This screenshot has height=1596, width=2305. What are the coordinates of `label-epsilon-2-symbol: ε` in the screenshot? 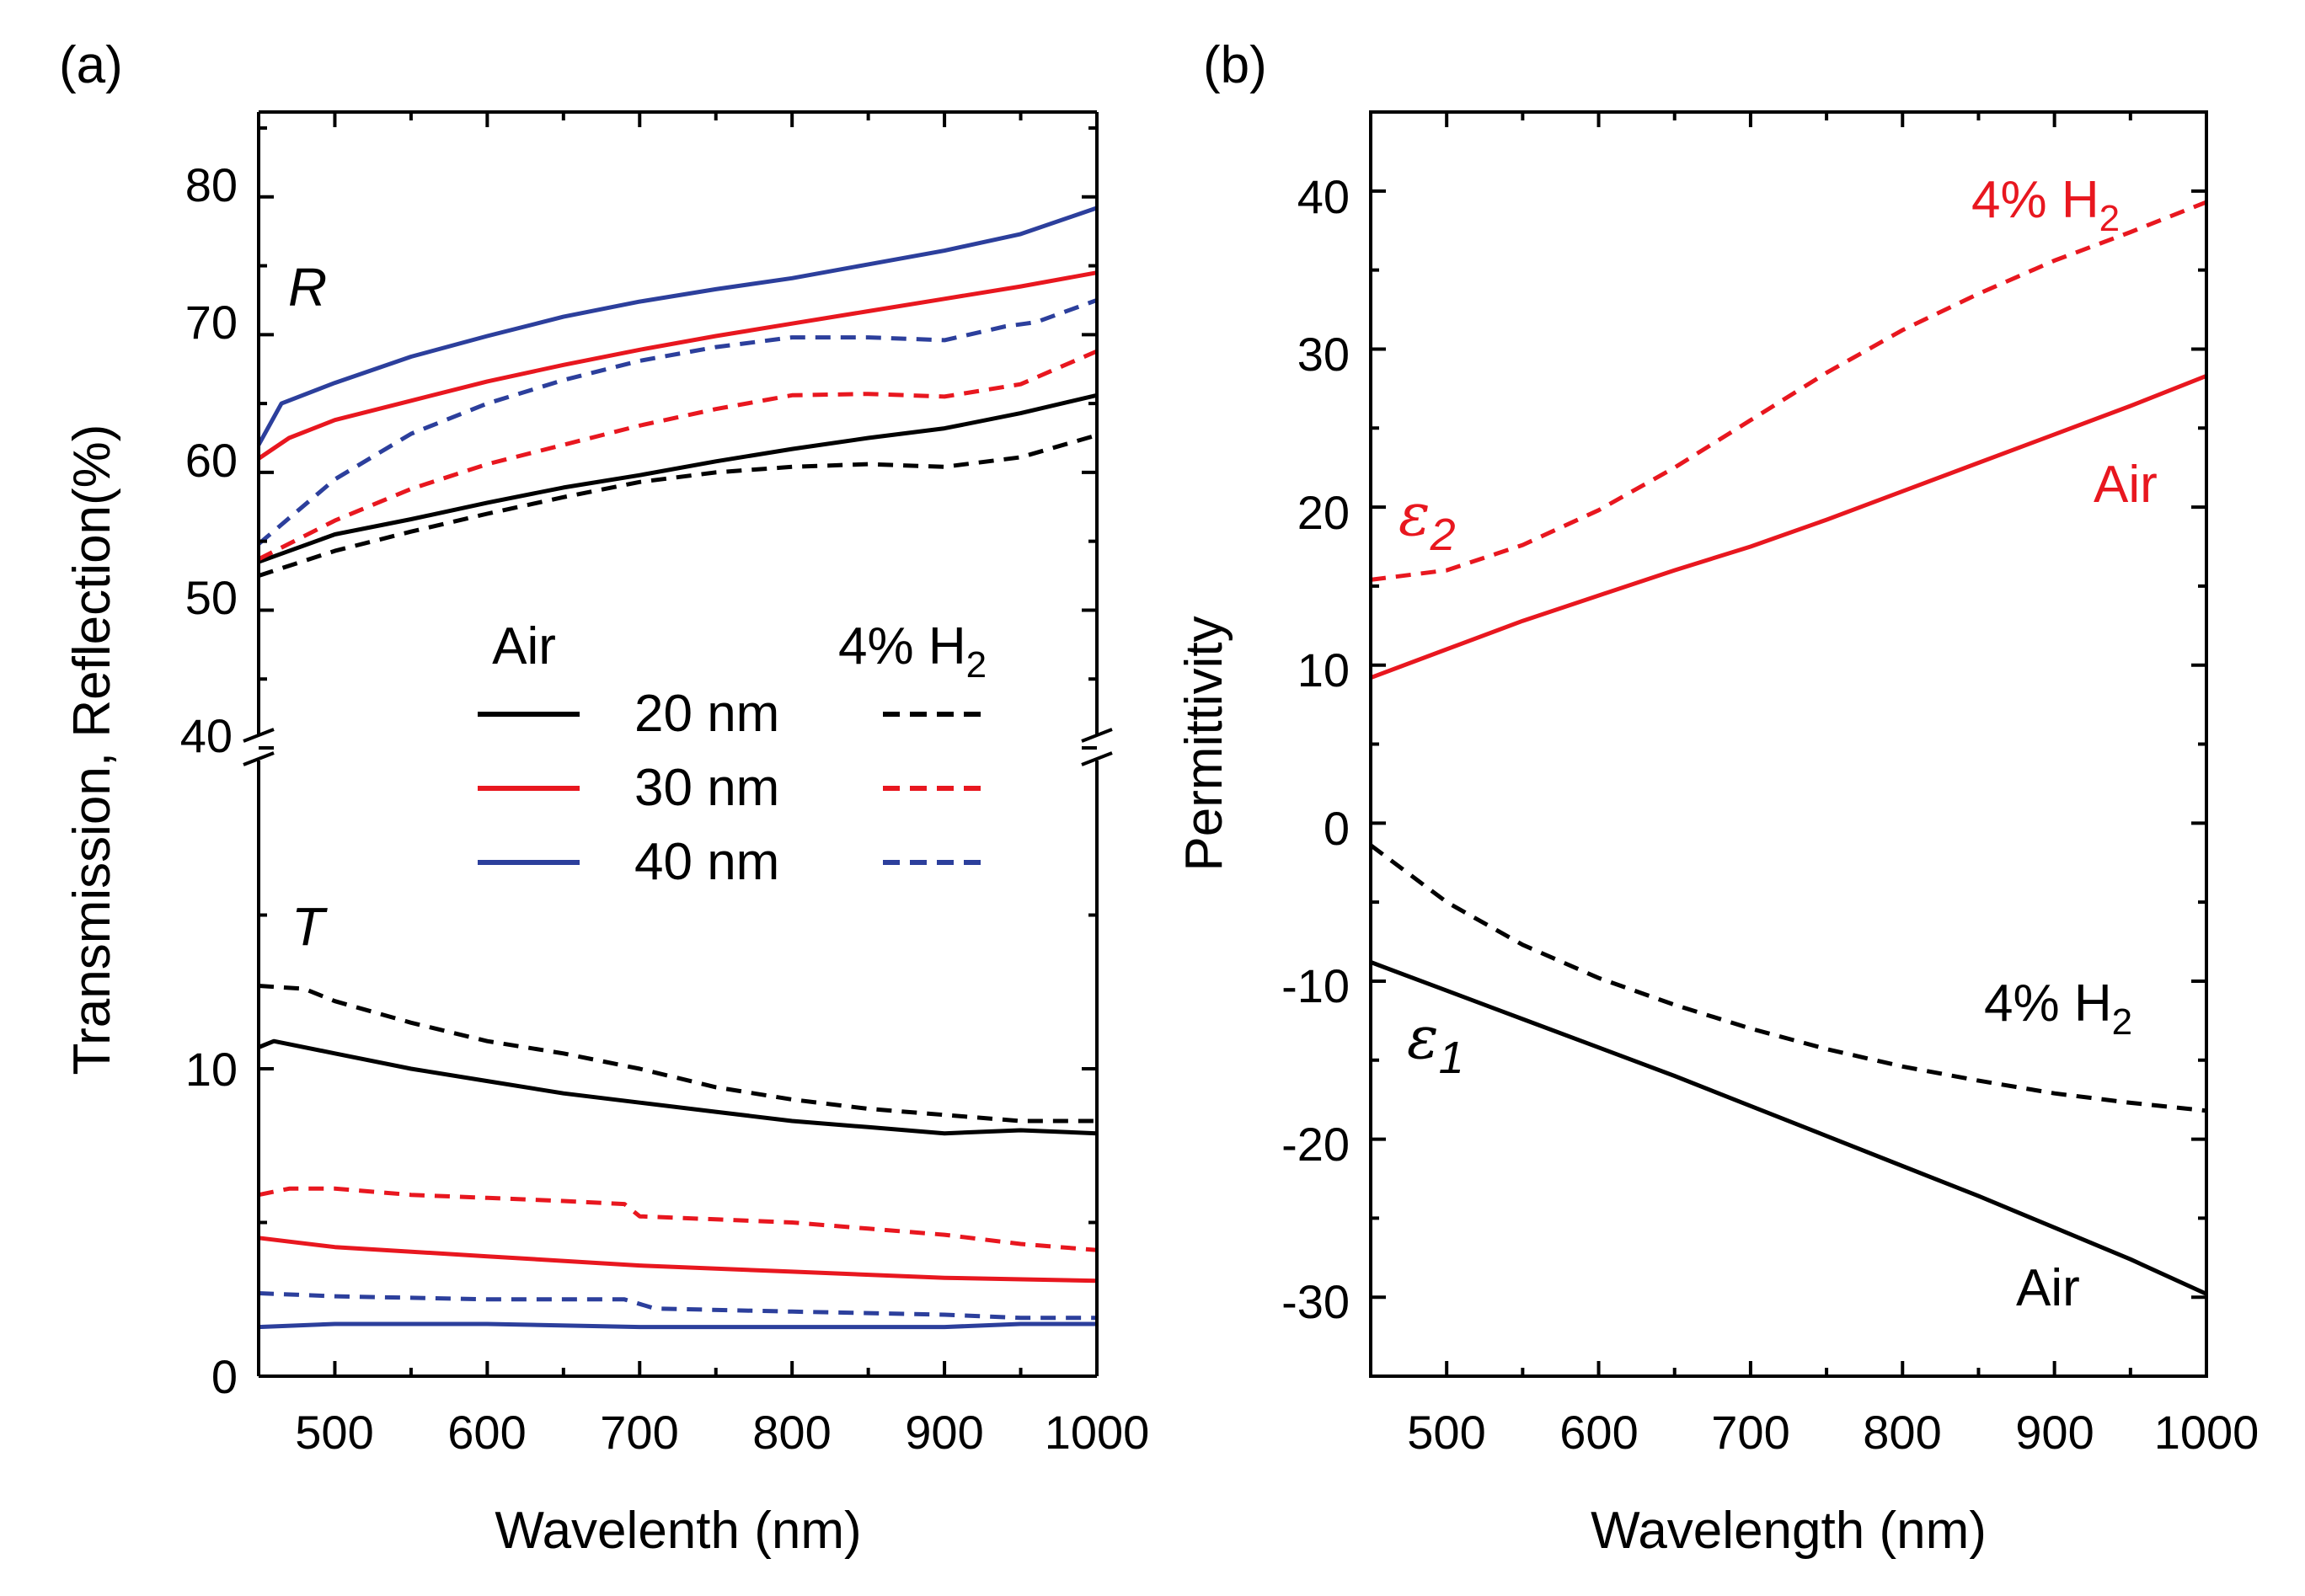 It's located at (1415, 514).